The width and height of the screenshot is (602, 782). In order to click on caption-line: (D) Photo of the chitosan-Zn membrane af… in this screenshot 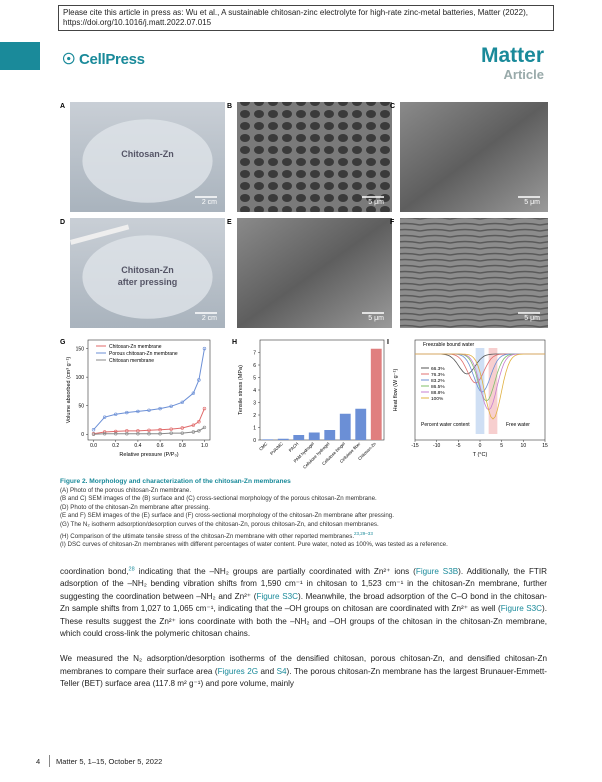, I will do `click(305, 508)`.